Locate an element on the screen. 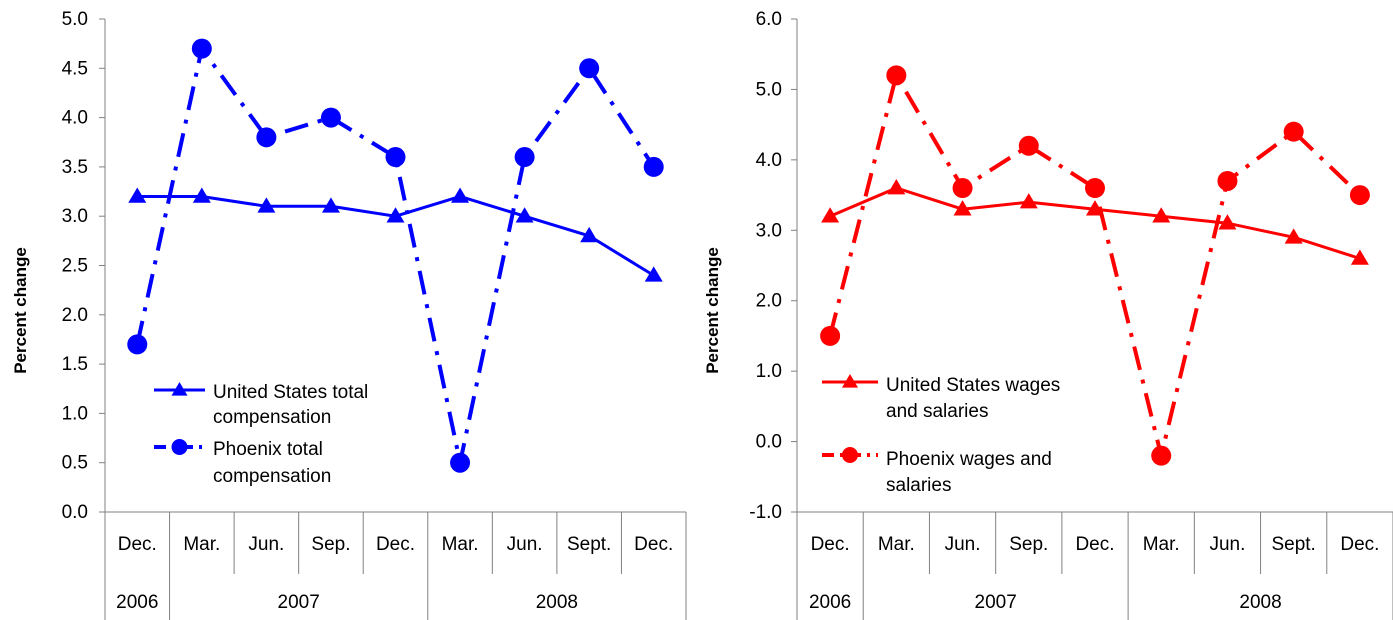 This screenshot has height=620, width=1393. legend-phoenix-label: Phoenix total is located at coordinates (268, 449).